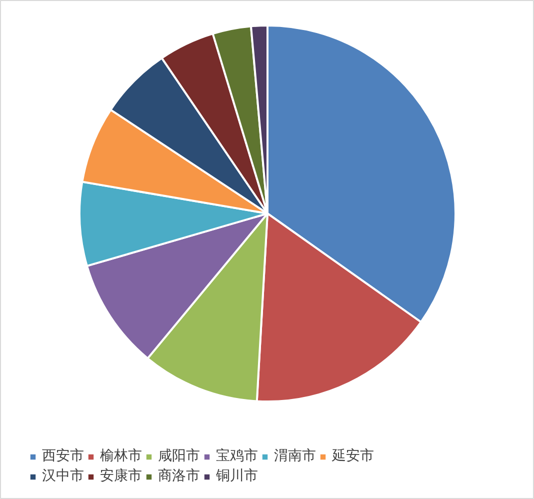 This screenshot has width=534, height=499. I want to click on legend-label: 汉中市, so click(63, 476).